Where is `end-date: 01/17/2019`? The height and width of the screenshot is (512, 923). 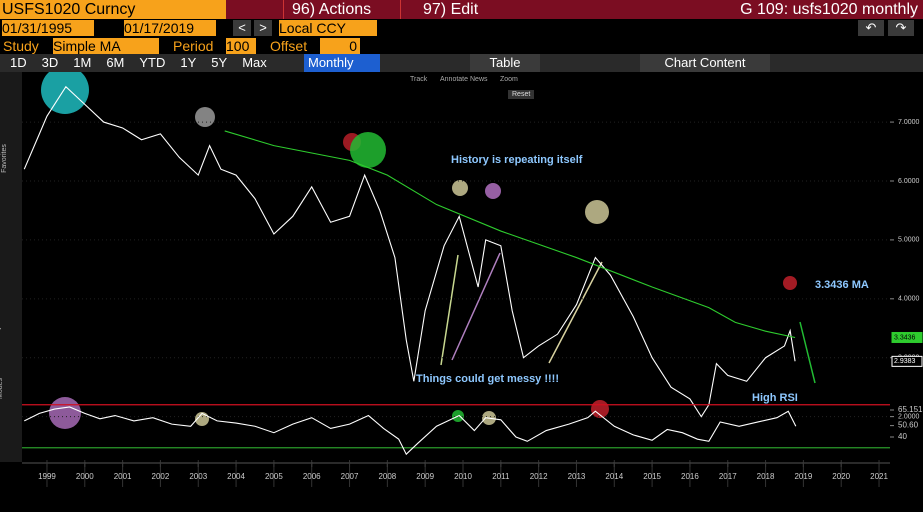 end-date: 01/17/2019 is located at coordinates (170, 28).